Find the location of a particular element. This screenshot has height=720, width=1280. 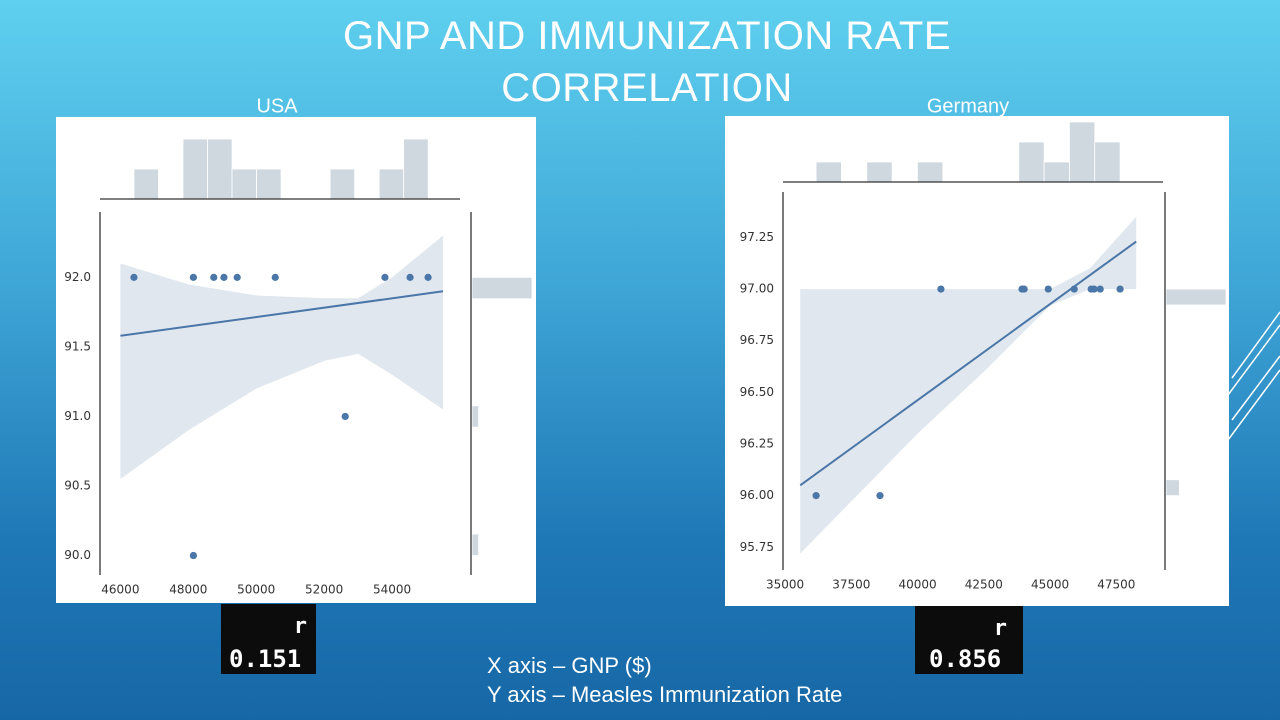

x-tick-label: 37500 is located at coordinates (851, 585).